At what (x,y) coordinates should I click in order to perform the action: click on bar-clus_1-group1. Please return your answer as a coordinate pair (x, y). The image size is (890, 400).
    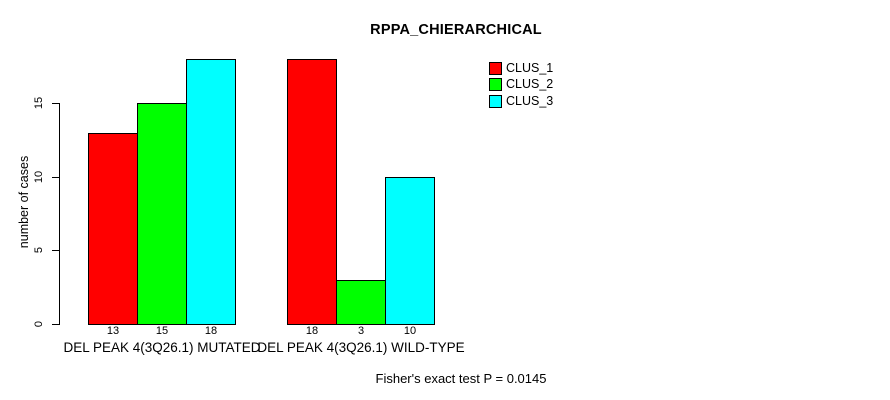
    Looking at the image, I should click on (113, 228).